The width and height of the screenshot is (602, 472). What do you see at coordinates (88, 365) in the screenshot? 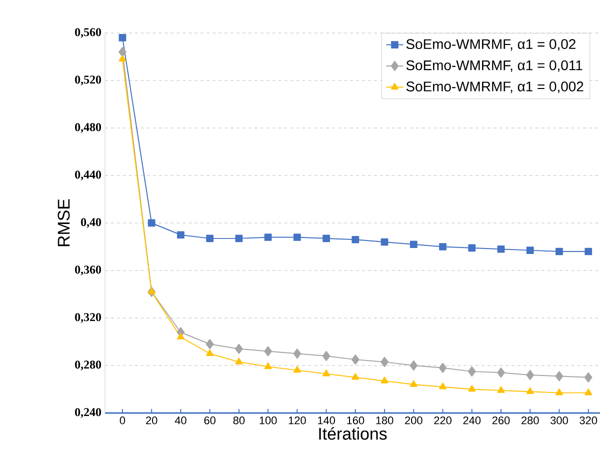
I see `y-tick-label: 0,280` at bounding box center [88, 365].